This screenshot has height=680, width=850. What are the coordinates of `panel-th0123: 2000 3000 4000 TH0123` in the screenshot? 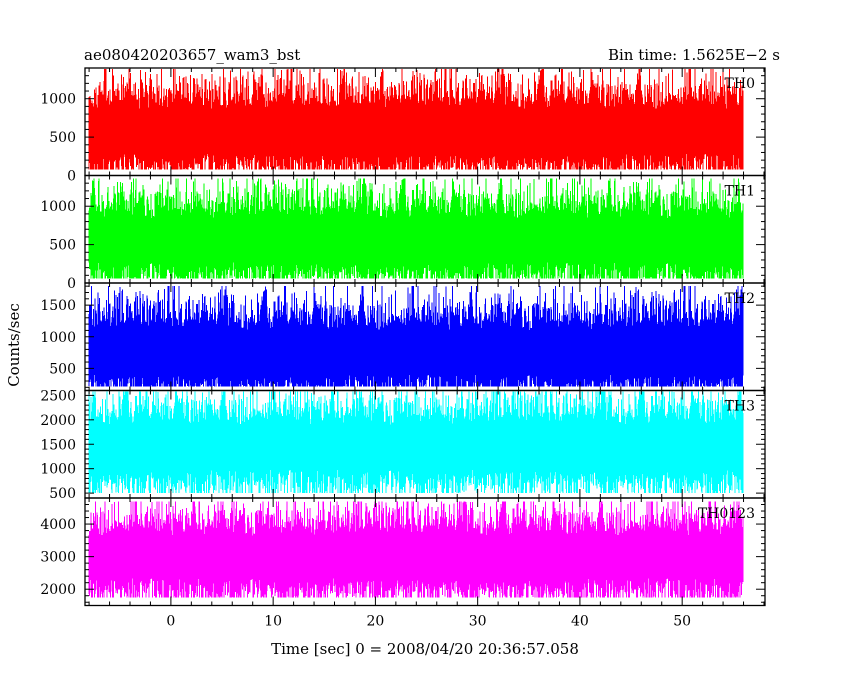 It's located at (403, 552).